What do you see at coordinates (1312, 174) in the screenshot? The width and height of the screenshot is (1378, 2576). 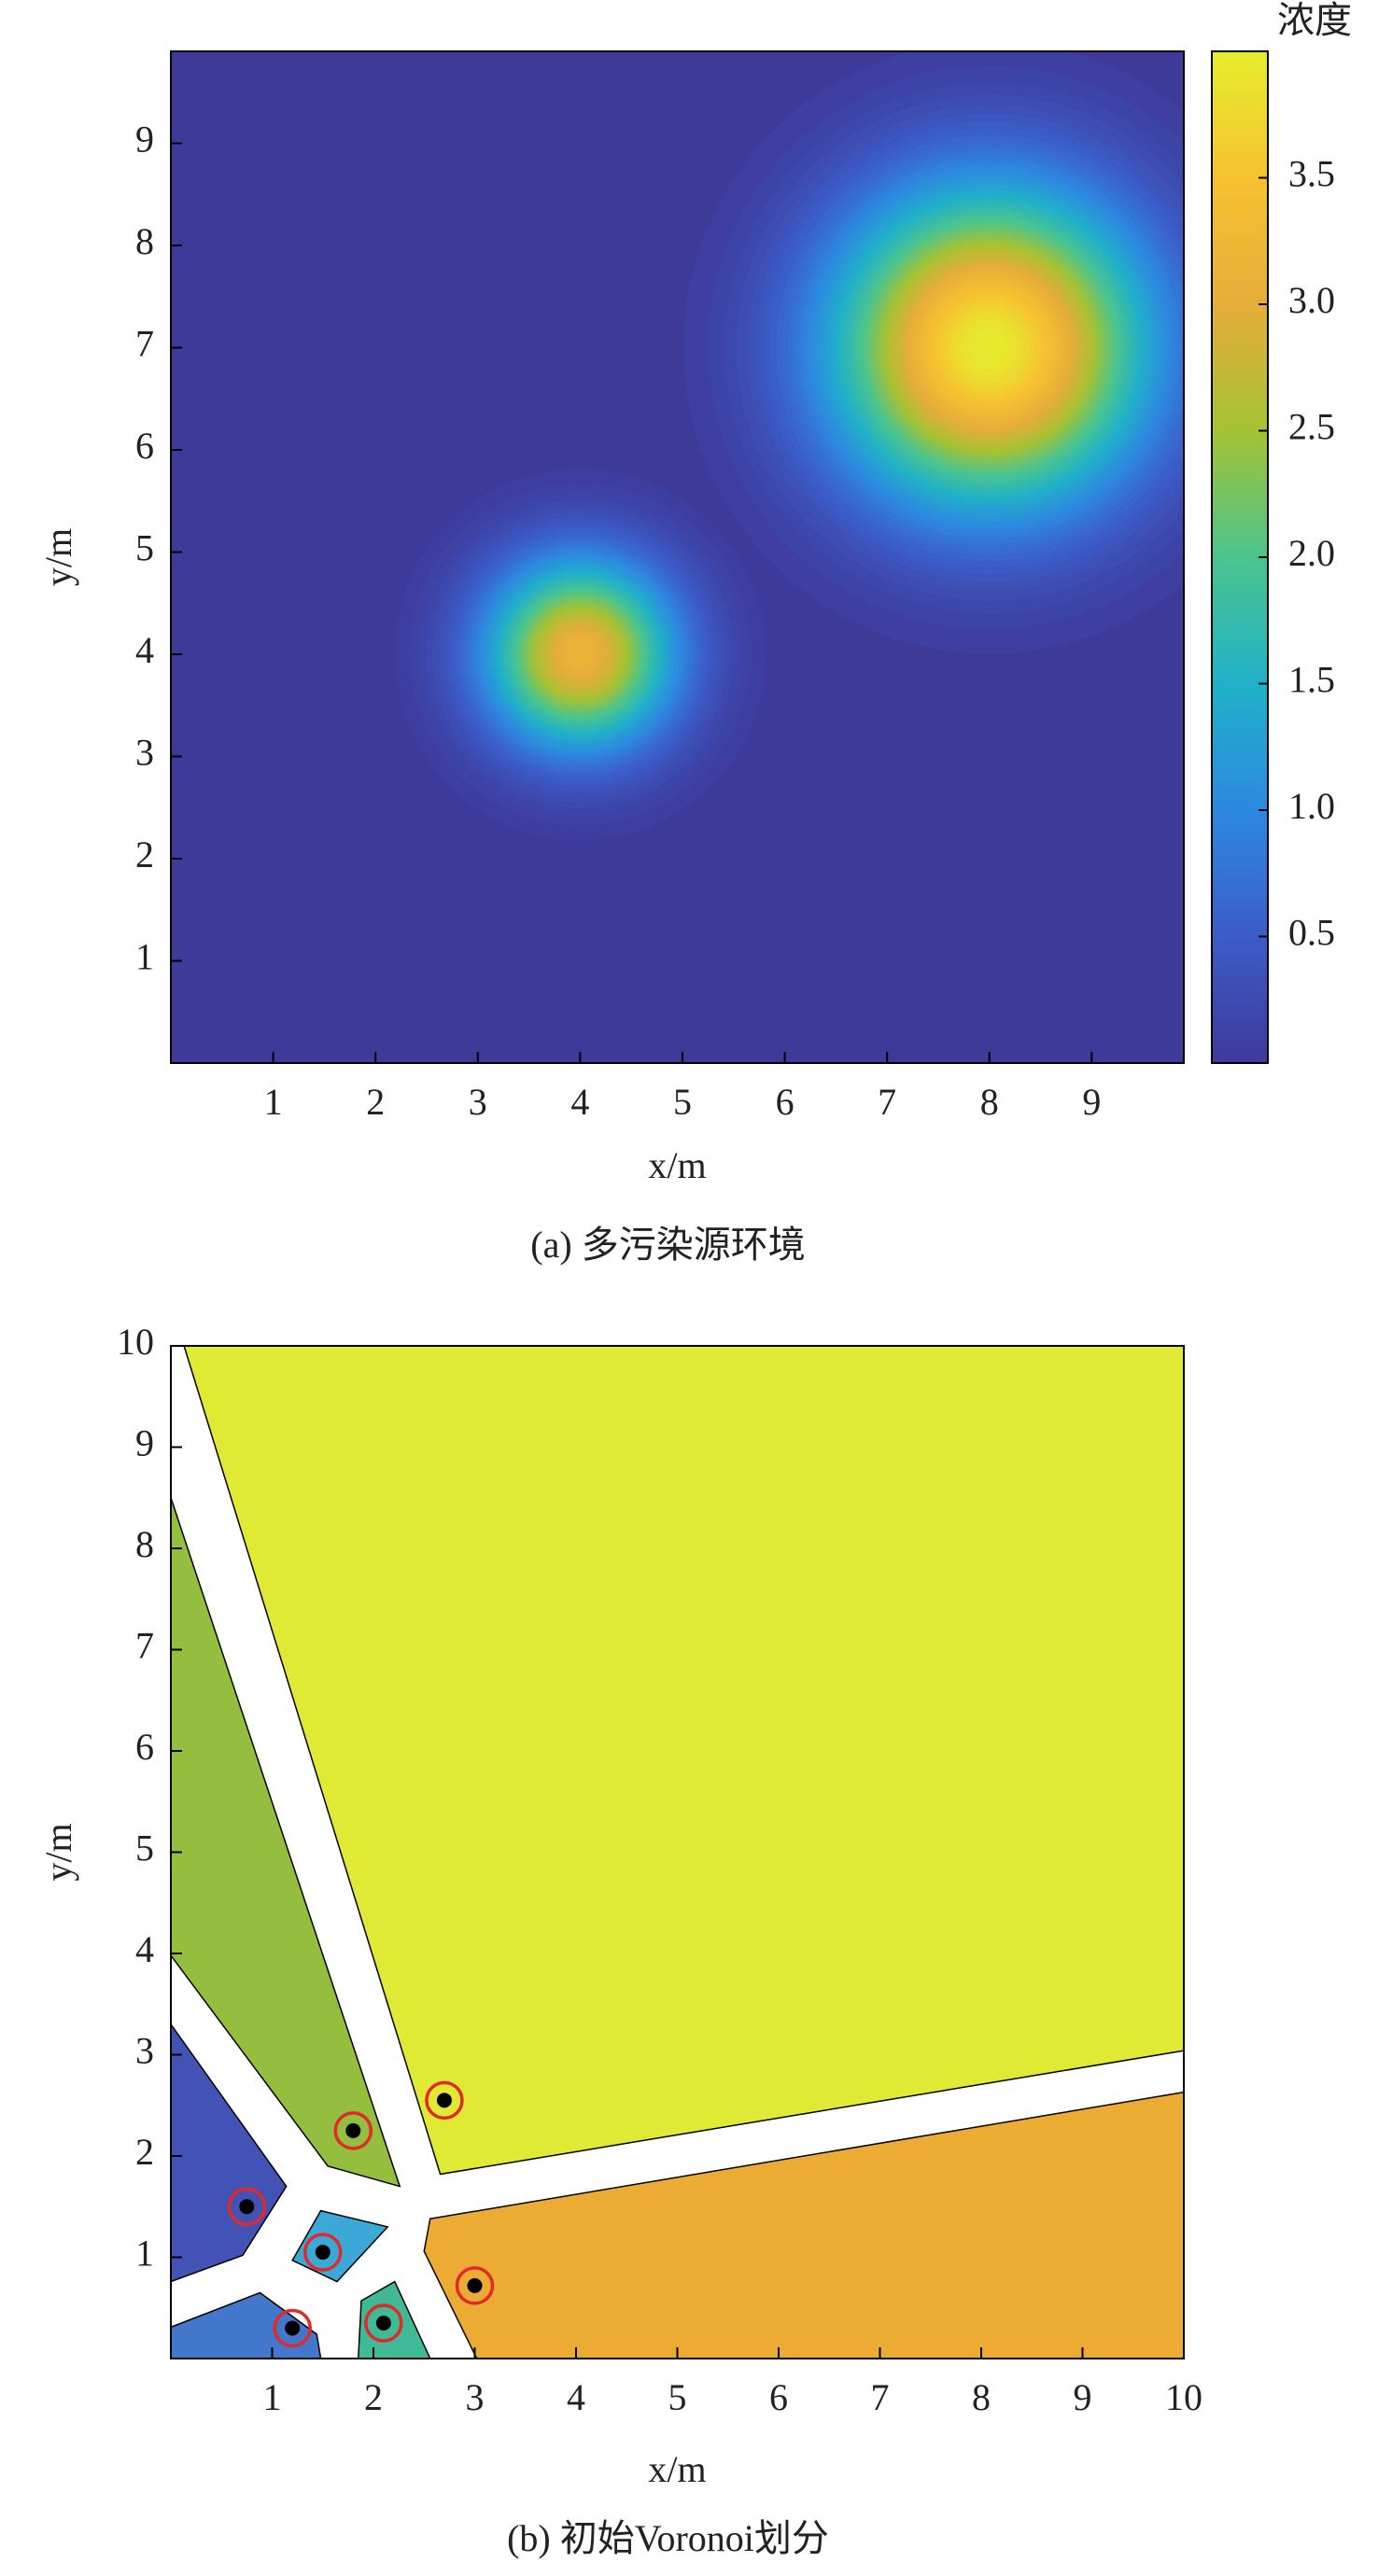 I see `colorbar-tick-label: 3.5` at bounding box center [1312, 174].